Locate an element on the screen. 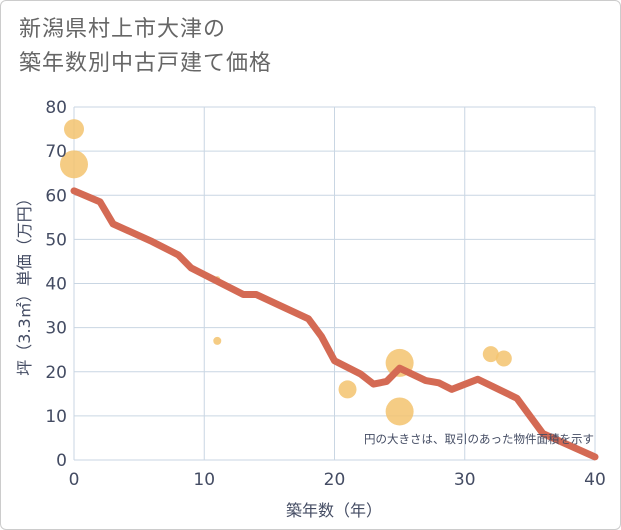  x-tick-label: 40 is located at coordinates (595, 480).